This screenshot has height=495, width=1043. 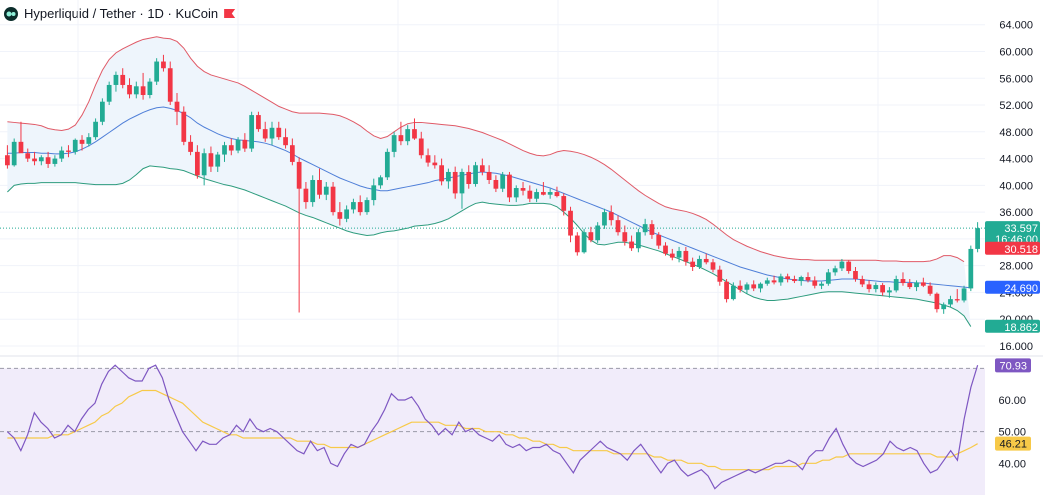 I want to click on flag-icon, so click(x=230, y=13).